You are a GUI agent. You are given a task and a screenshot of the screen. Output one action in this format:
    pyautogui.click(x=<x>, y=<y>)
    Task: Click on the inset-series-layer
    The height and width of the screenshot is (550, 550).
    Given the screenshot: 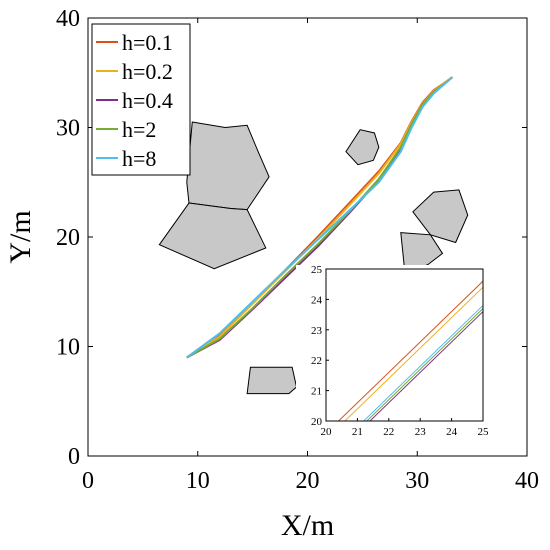 What is the action you would take?
    pyautogui.click(x=410, y=350)
    